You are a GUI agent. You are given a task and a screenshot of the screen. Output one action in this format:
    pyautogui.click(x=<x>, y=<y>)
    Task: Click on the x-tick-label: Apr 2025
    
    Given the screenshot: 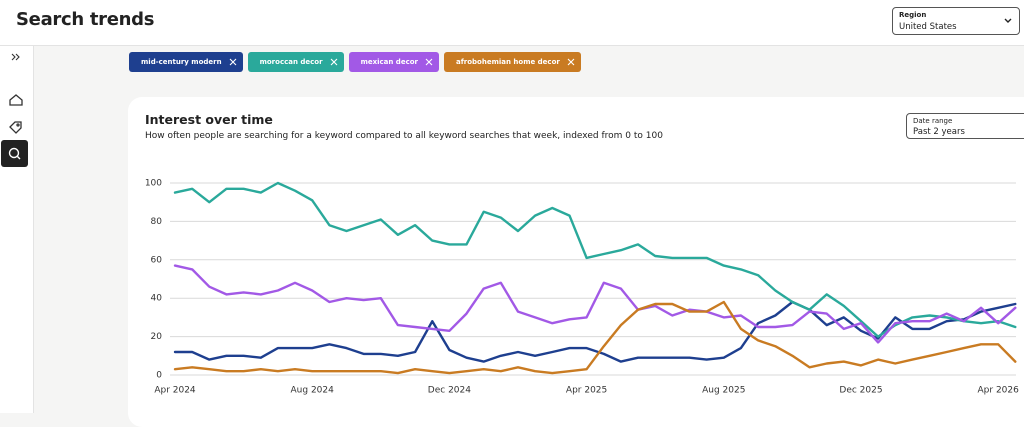 What is the action you would take?
    pyautogui.click(x=586, y=391)
    